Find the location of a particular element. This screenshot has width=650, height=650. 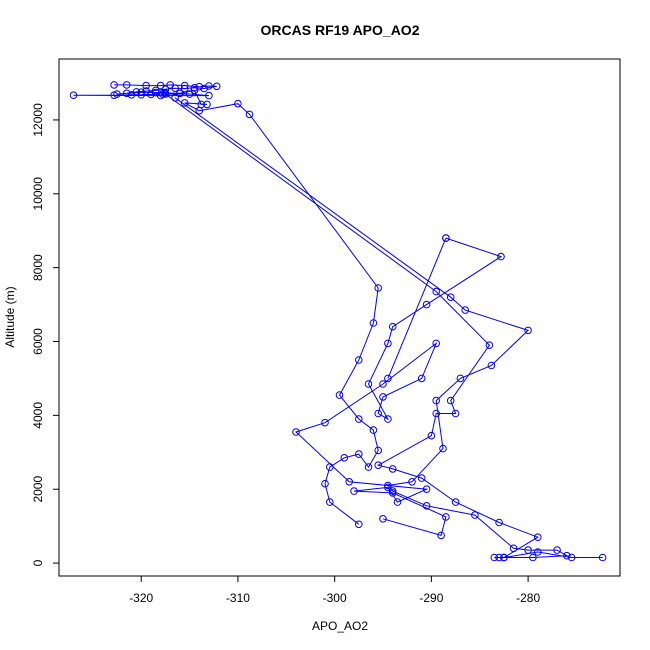

x-tick-label: -290 is located at coordinates (431, 598).